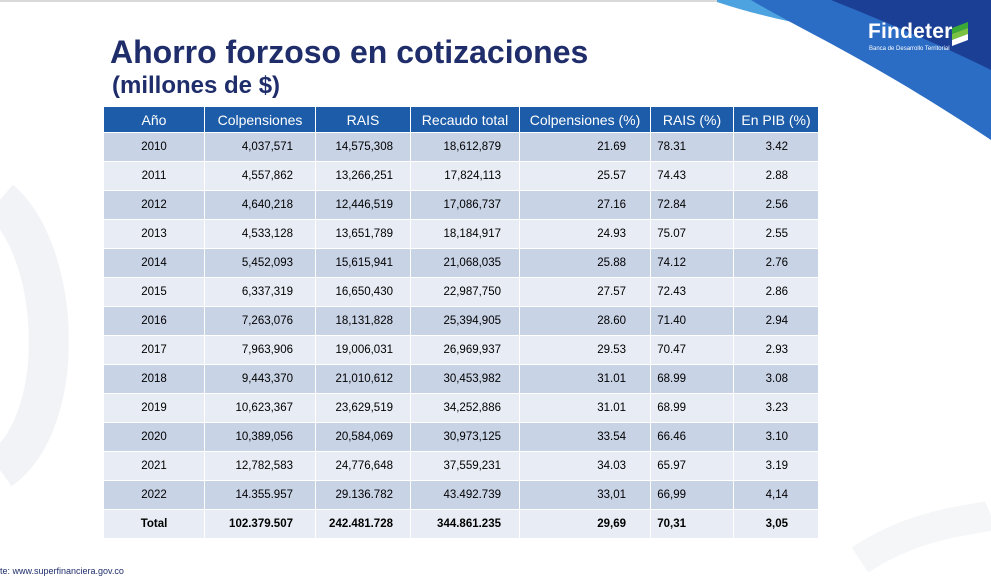  Describe the element at coordinates (585, 349) in the screenshot. I see `cell-value: 29.53` at that location.